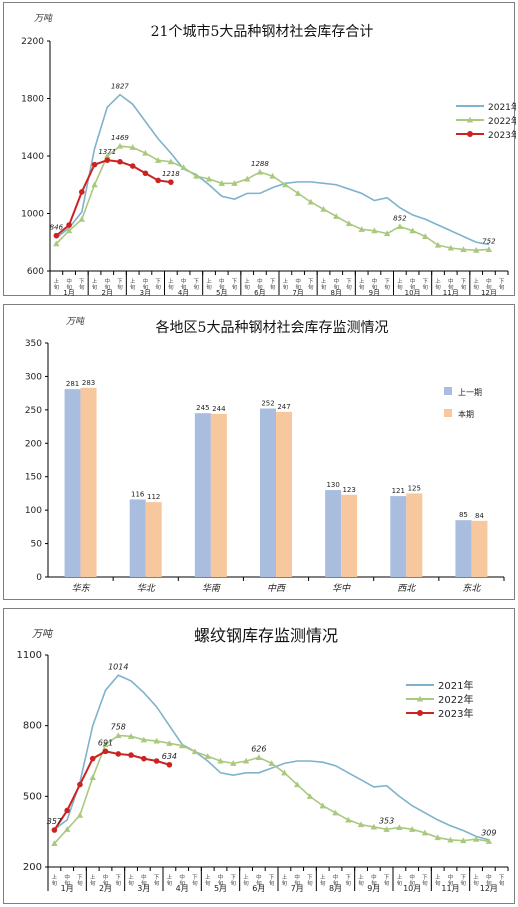  I want to click on data-label: 1014, so click(118, 666).